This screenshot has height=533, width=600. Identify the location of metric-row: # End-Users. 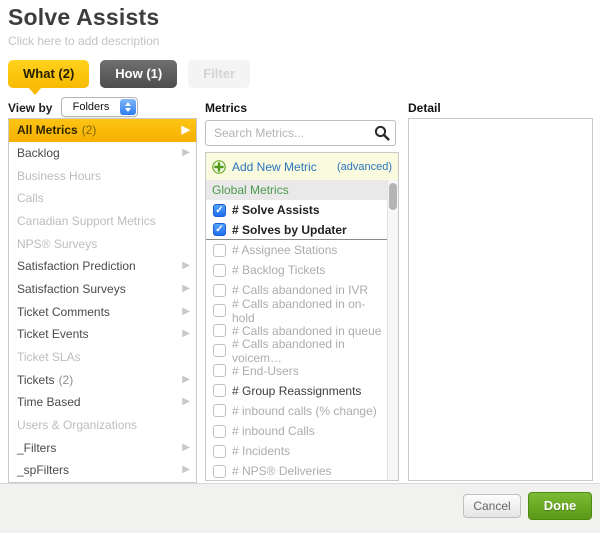
(296, 371).